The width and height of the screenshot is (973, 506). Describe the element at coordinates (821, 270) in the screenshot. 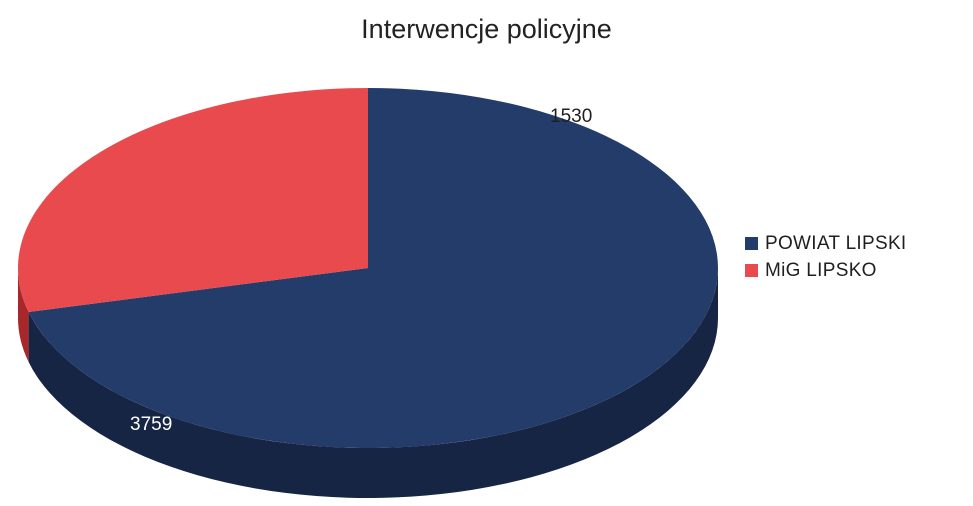

I see `legend-label-mig-lipsko: MiG LIPSKO` at that location.